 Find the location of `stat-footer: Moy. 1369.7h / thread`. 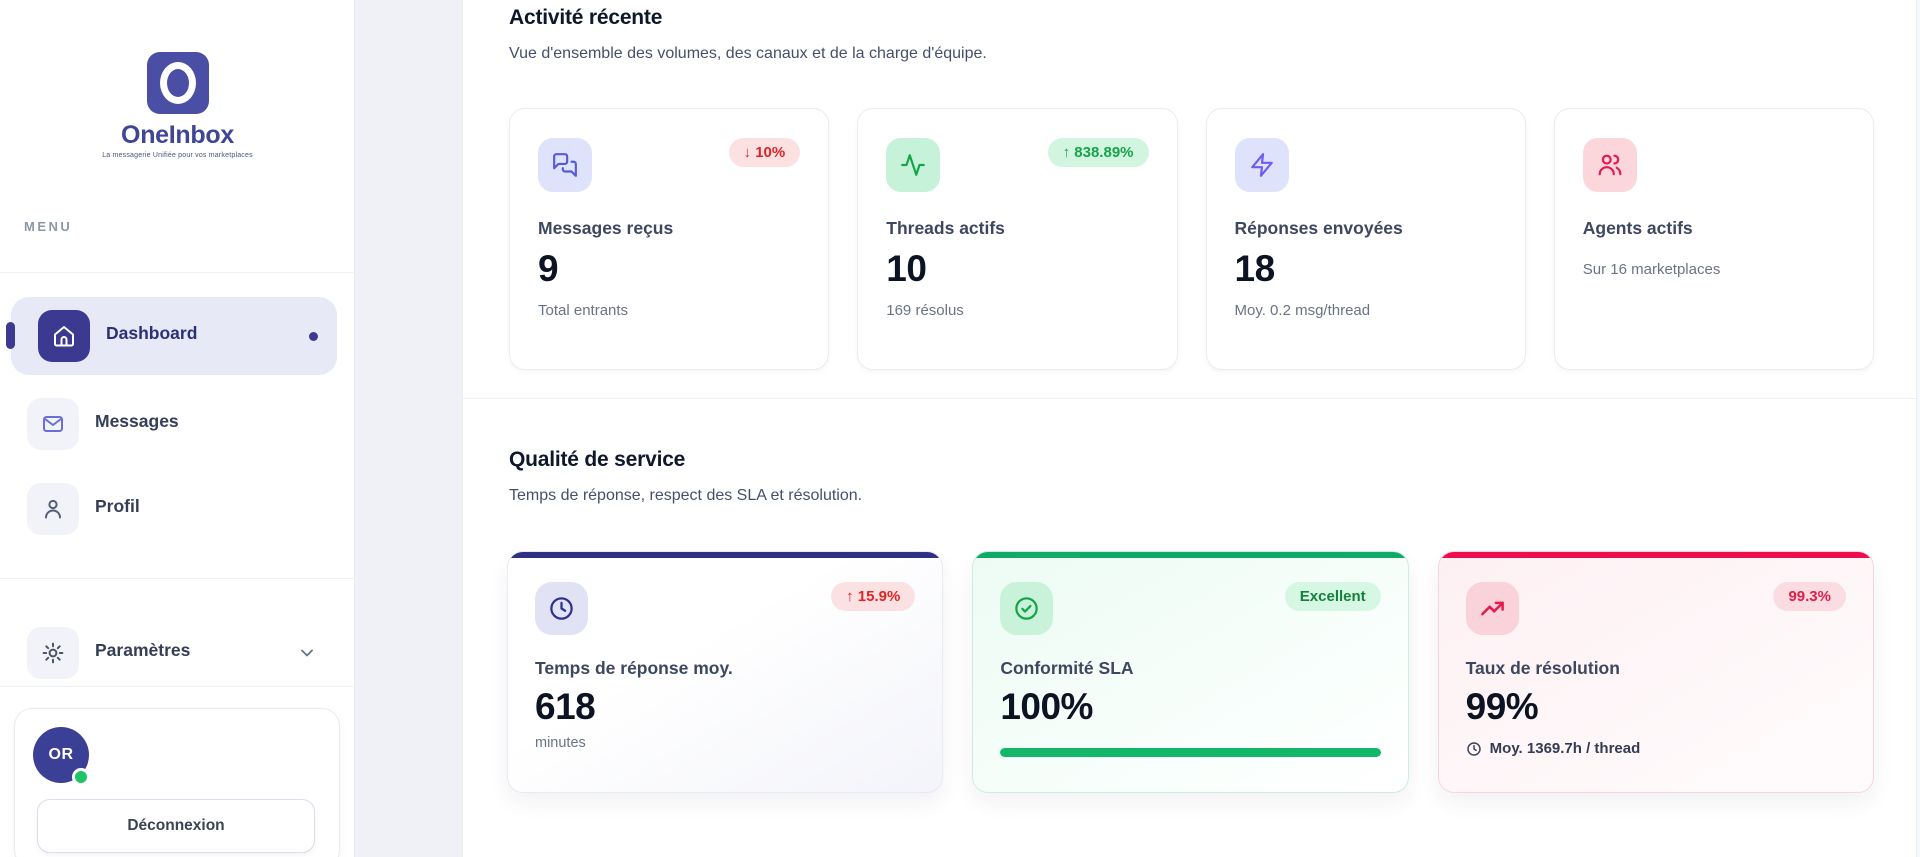

stat-footer: Moy. 1369.7h / thread is located at coordinates (1565, 748).